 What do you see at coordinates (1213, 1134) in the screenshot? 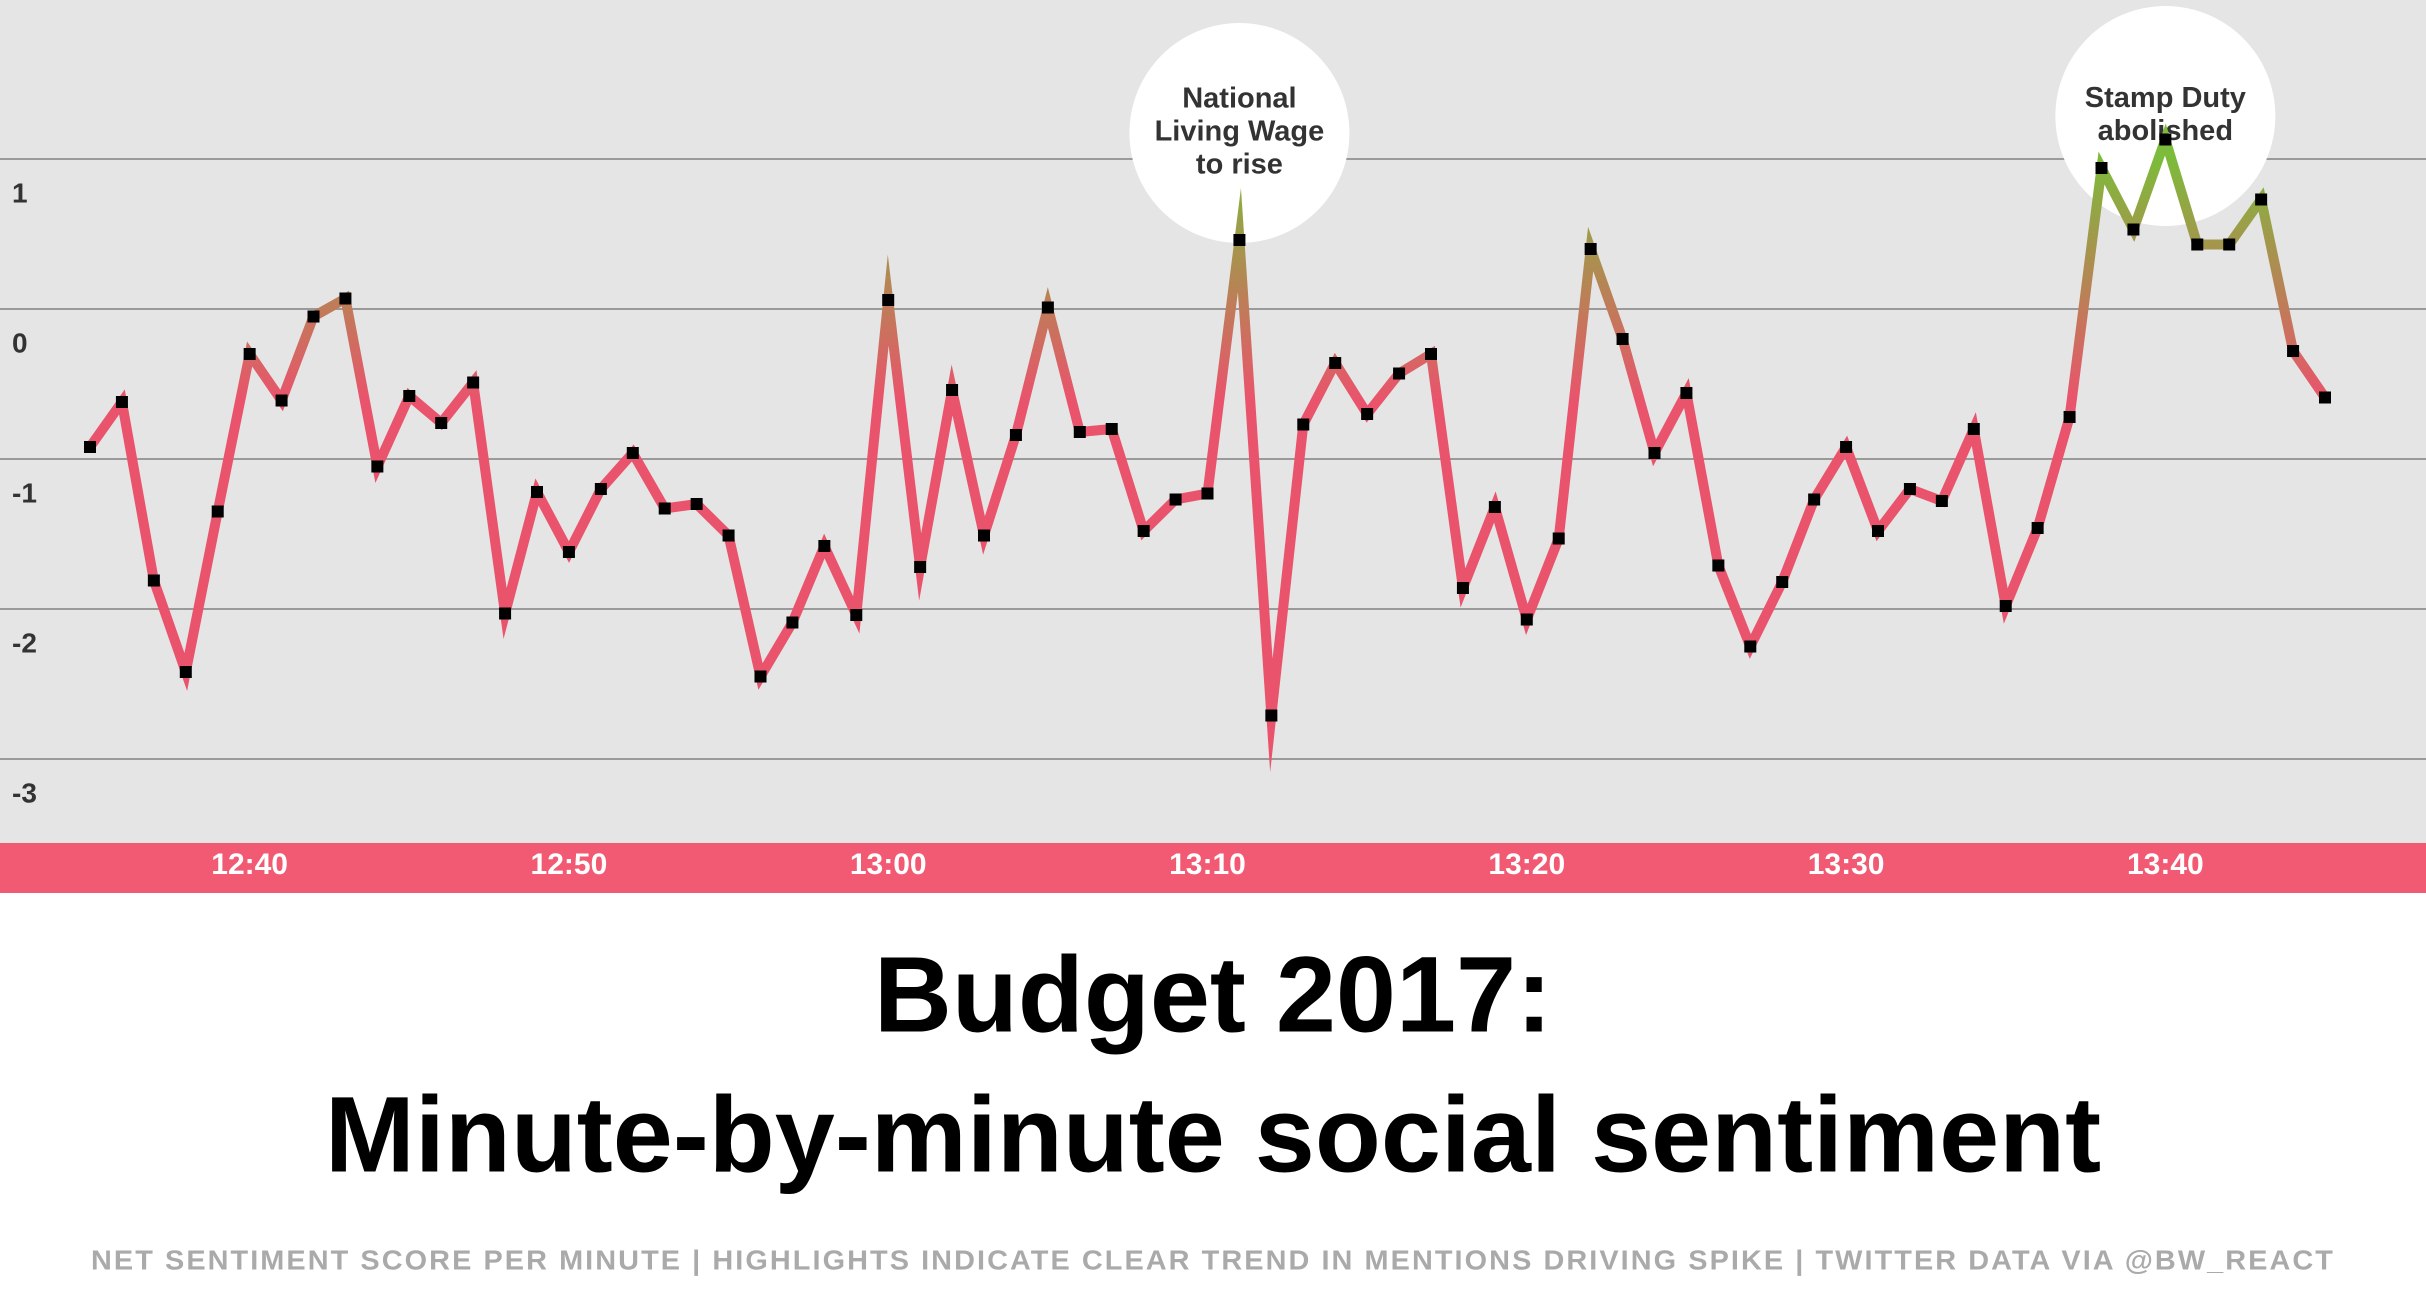
I see `chart-title: Minute-by-minute social sentiment` at bounding box center [1213, 1134].